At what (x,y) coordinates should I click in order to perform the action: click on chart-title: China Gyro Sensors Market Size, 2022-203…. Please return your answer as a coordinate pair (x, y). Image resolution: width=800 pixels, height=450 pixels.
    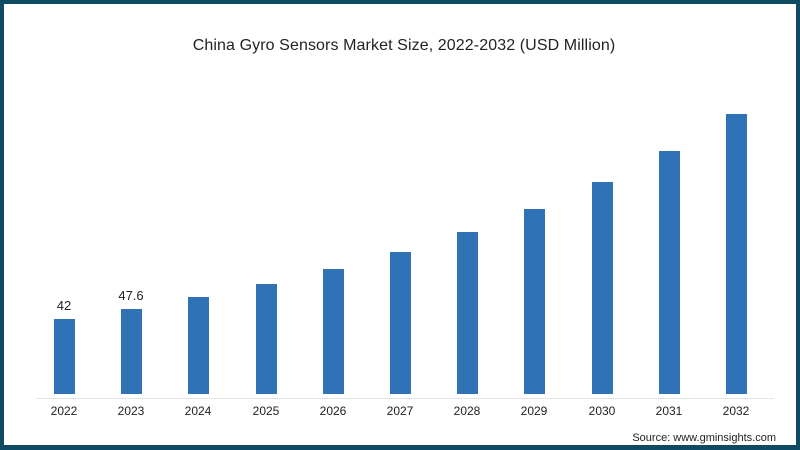
    Looking at the image, I should click on (404, 45).